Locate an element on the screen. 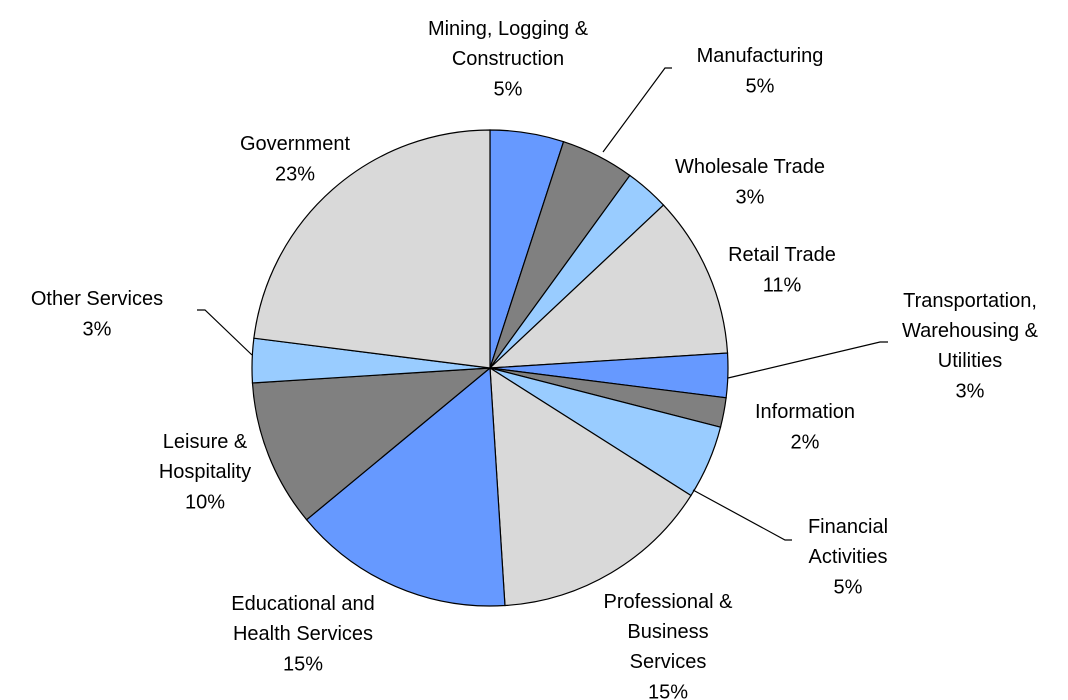 This screenshot has height=700, width=1068. slice-label: Manufacturing is located at coordinates (760, 56).